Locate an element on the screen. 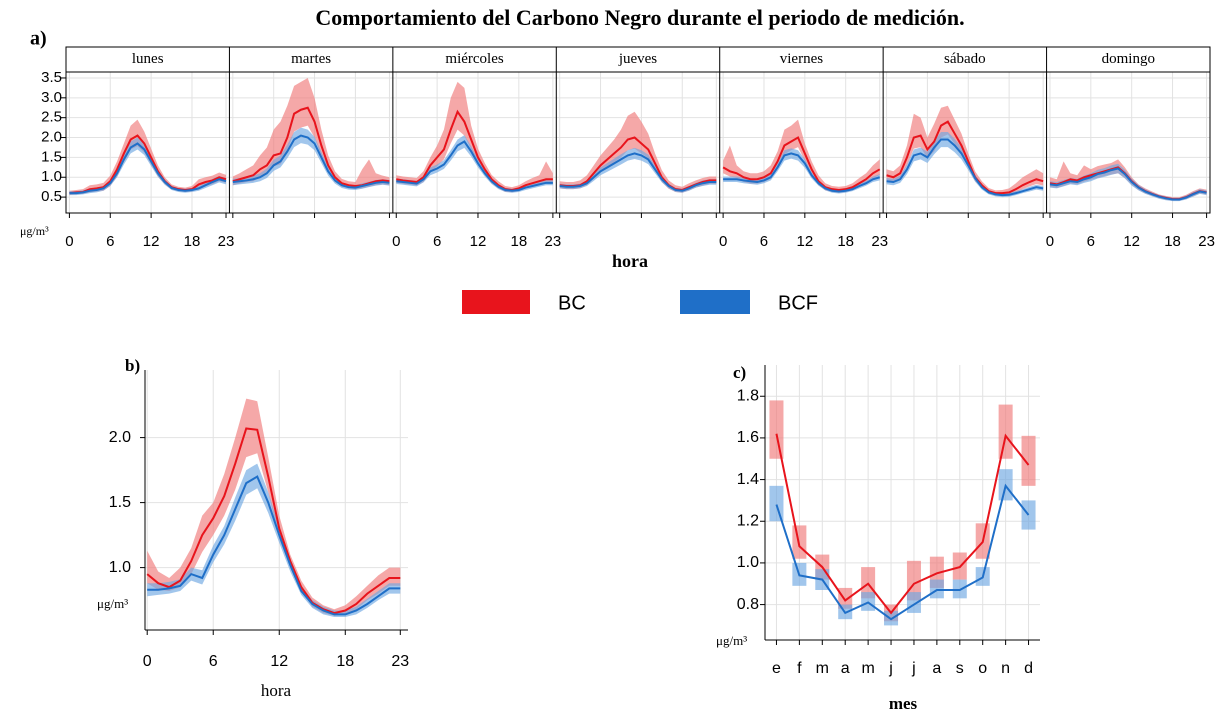 This screenshot has height=715, width=1226. x-axis-title: mes is located at coordinates (903, 703).